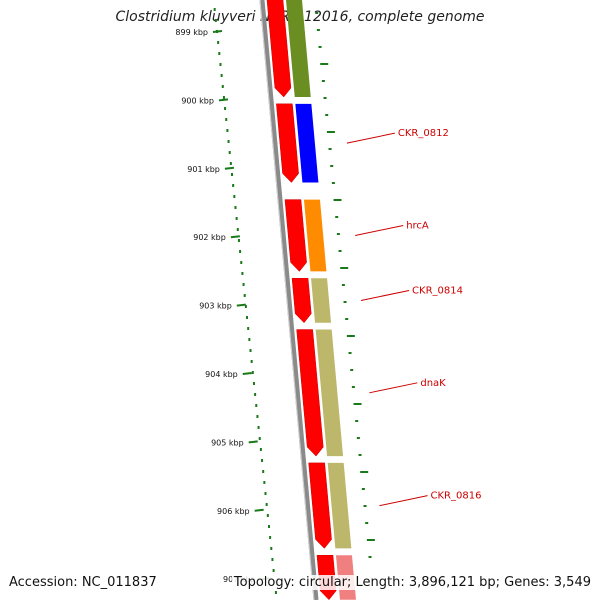 The width and height of the screenshot is (600, 600). I want to click on tick-label-2: 901 kbp, so click(203, 169).